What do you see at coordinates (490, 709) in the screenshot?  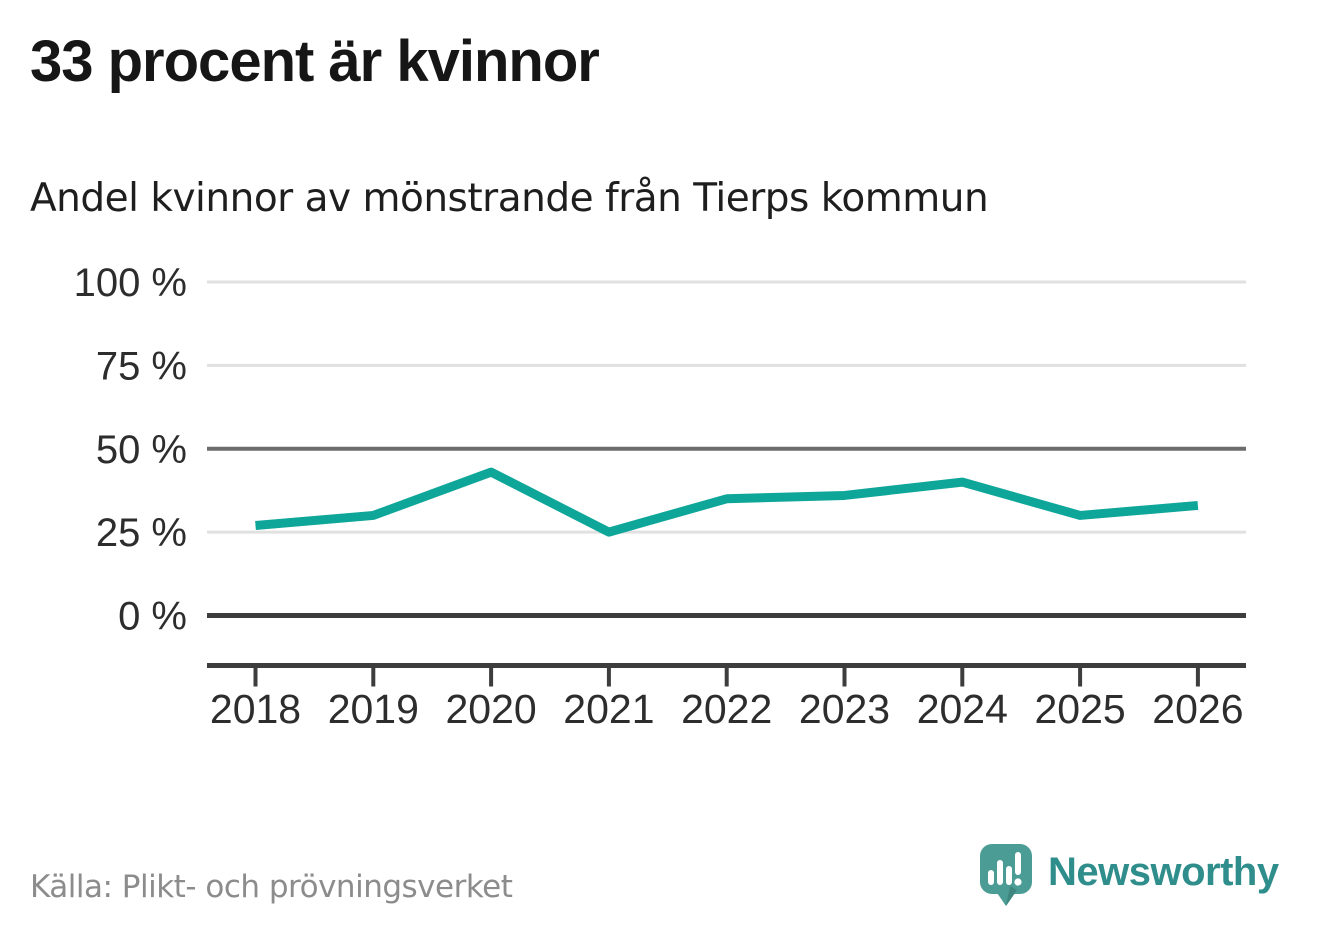 I see `x-axis-tick-label: 2020` at bounding box center [490, 709].